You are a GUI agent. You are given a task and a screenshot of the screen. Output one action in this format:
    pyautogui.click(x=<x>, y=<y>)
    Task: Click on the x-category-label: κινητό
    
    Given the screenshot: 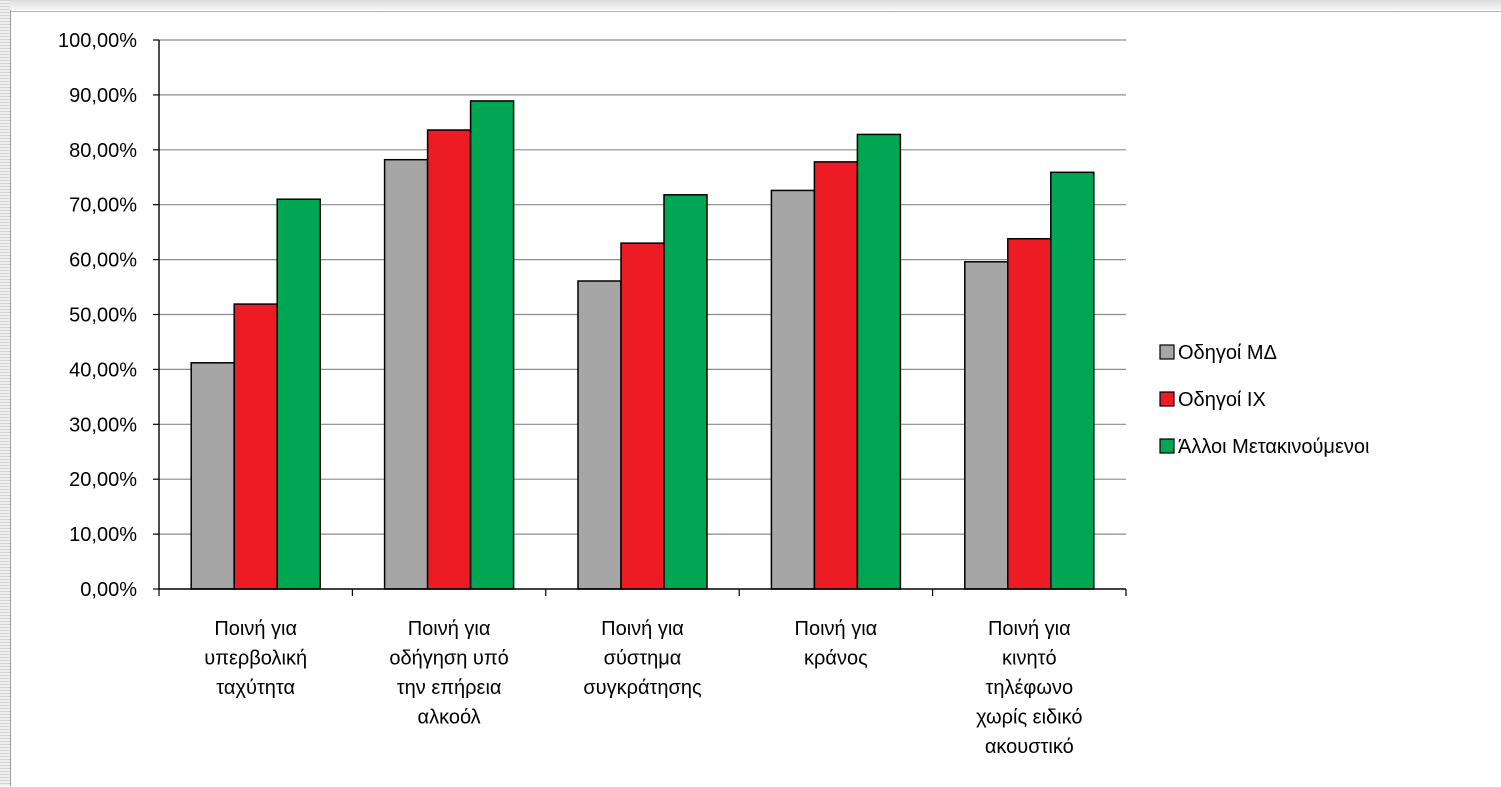 What is the action you would take?
    pyautogui.click(x=1029, y=659)
    